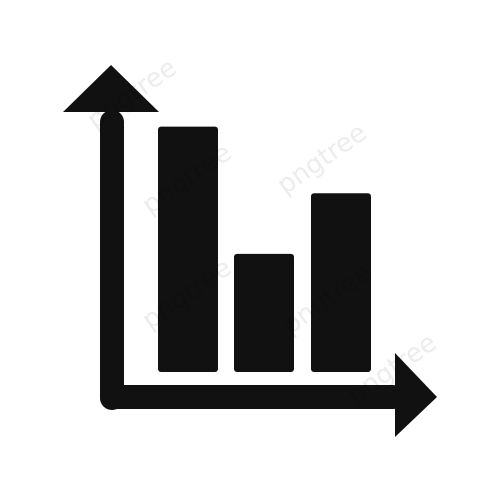 The height and width of the screenshot is (500, 500). Describe the element at coordinates (268, 395) in the screenshot. I see `x-axis-arrow-icon` at that location.